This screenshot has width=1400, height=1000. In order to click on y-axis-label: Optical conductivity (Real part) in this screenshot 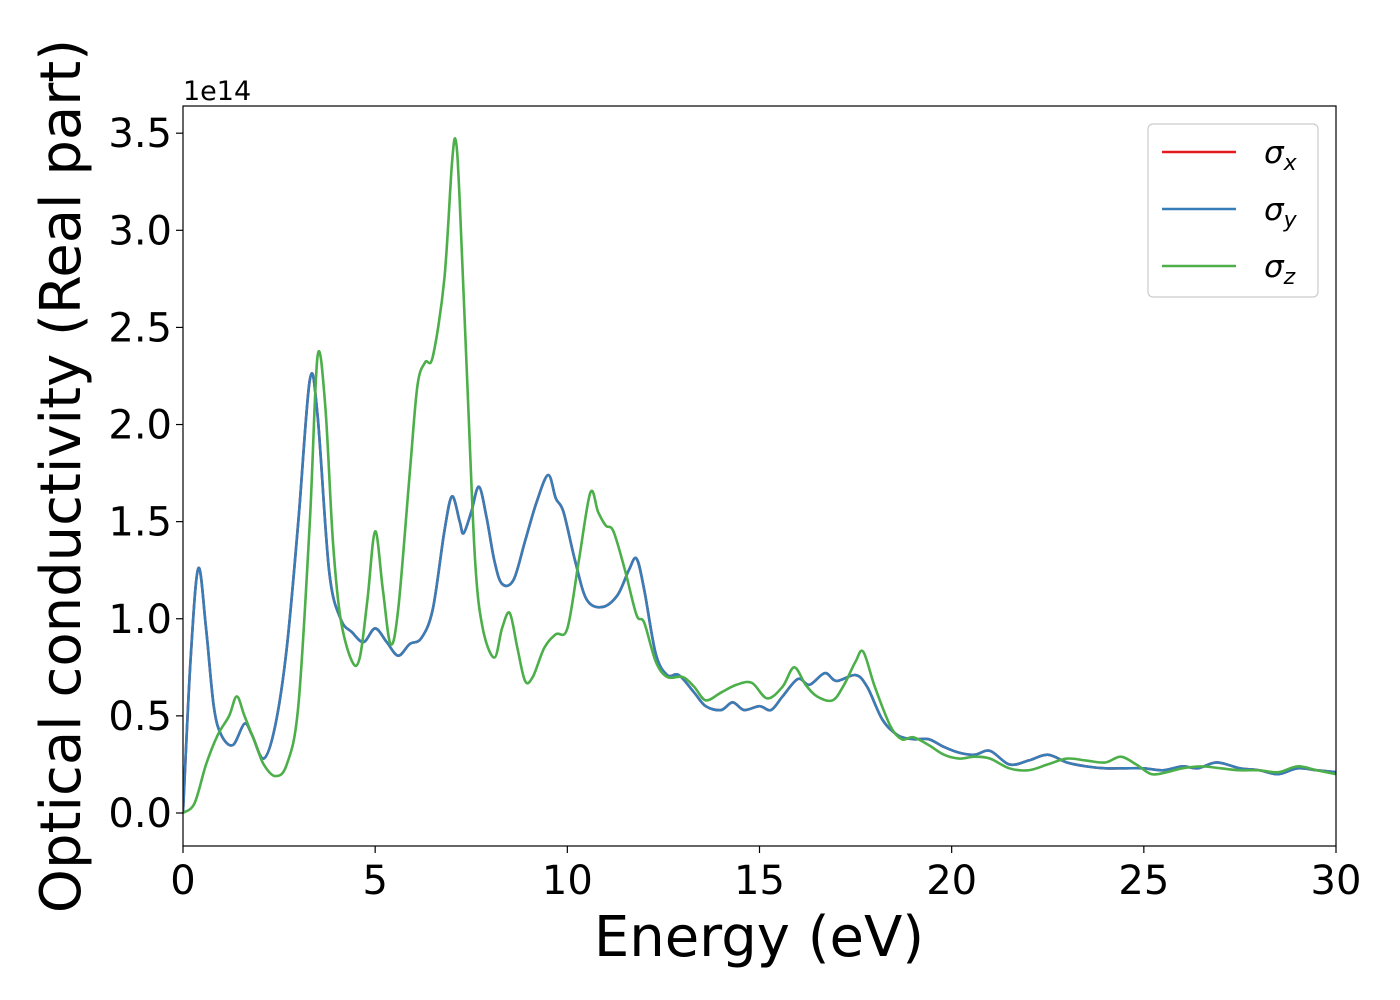, I will do `click(61, 476)`.